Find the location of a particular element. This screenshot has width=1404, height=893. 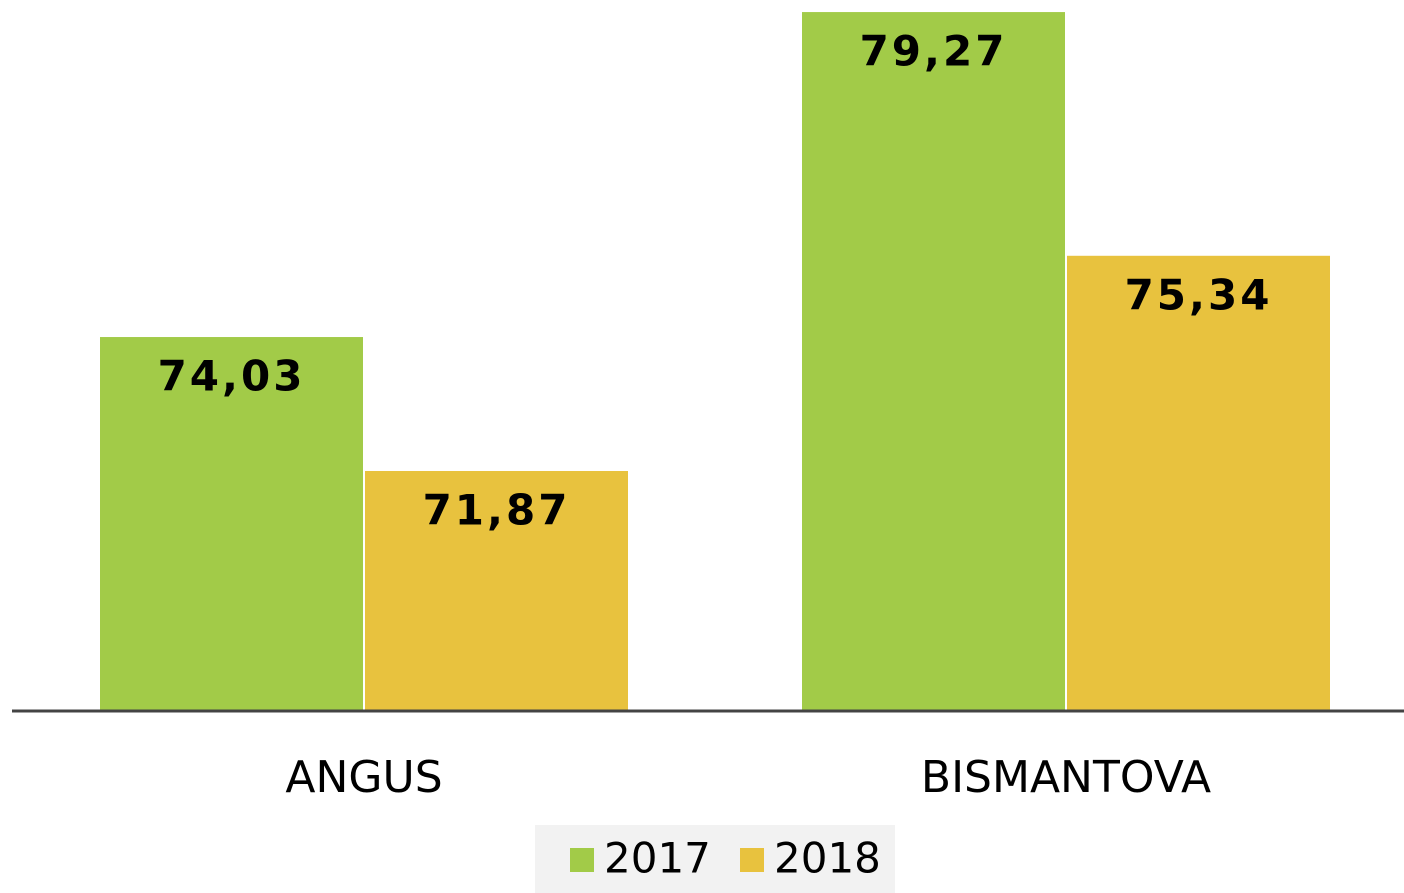

legend-label: 2018 is located at coordinates (827, 858).